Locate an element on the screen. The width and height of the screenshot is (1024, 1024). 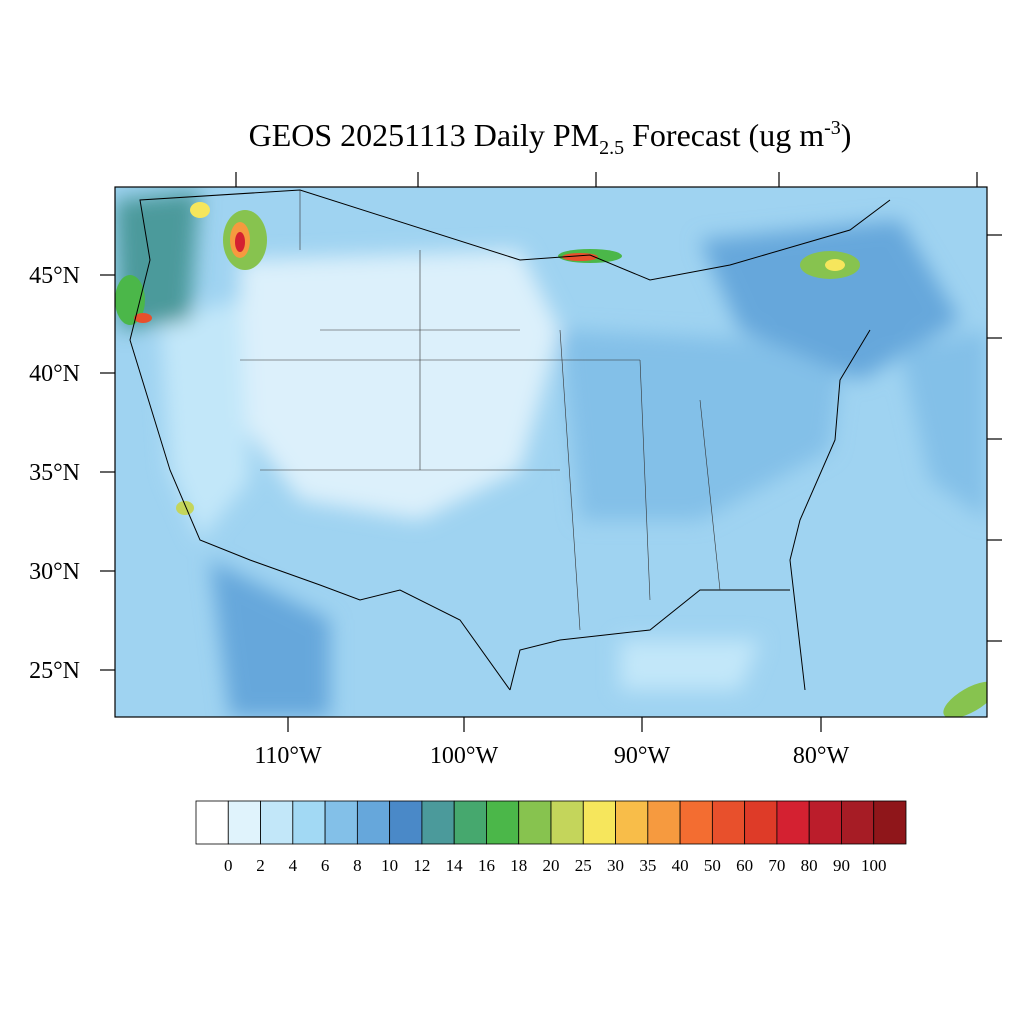
colorbar-label: 0 is located at coordinates (228, 865).